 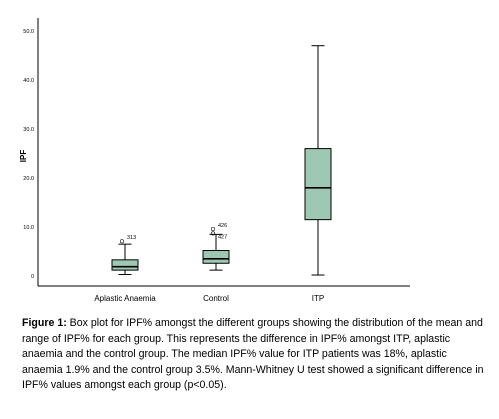 What do you see at coordinates (216, 247) in the screenshot?
I see `box-group: 426 427` at bounding box center [216, 247].